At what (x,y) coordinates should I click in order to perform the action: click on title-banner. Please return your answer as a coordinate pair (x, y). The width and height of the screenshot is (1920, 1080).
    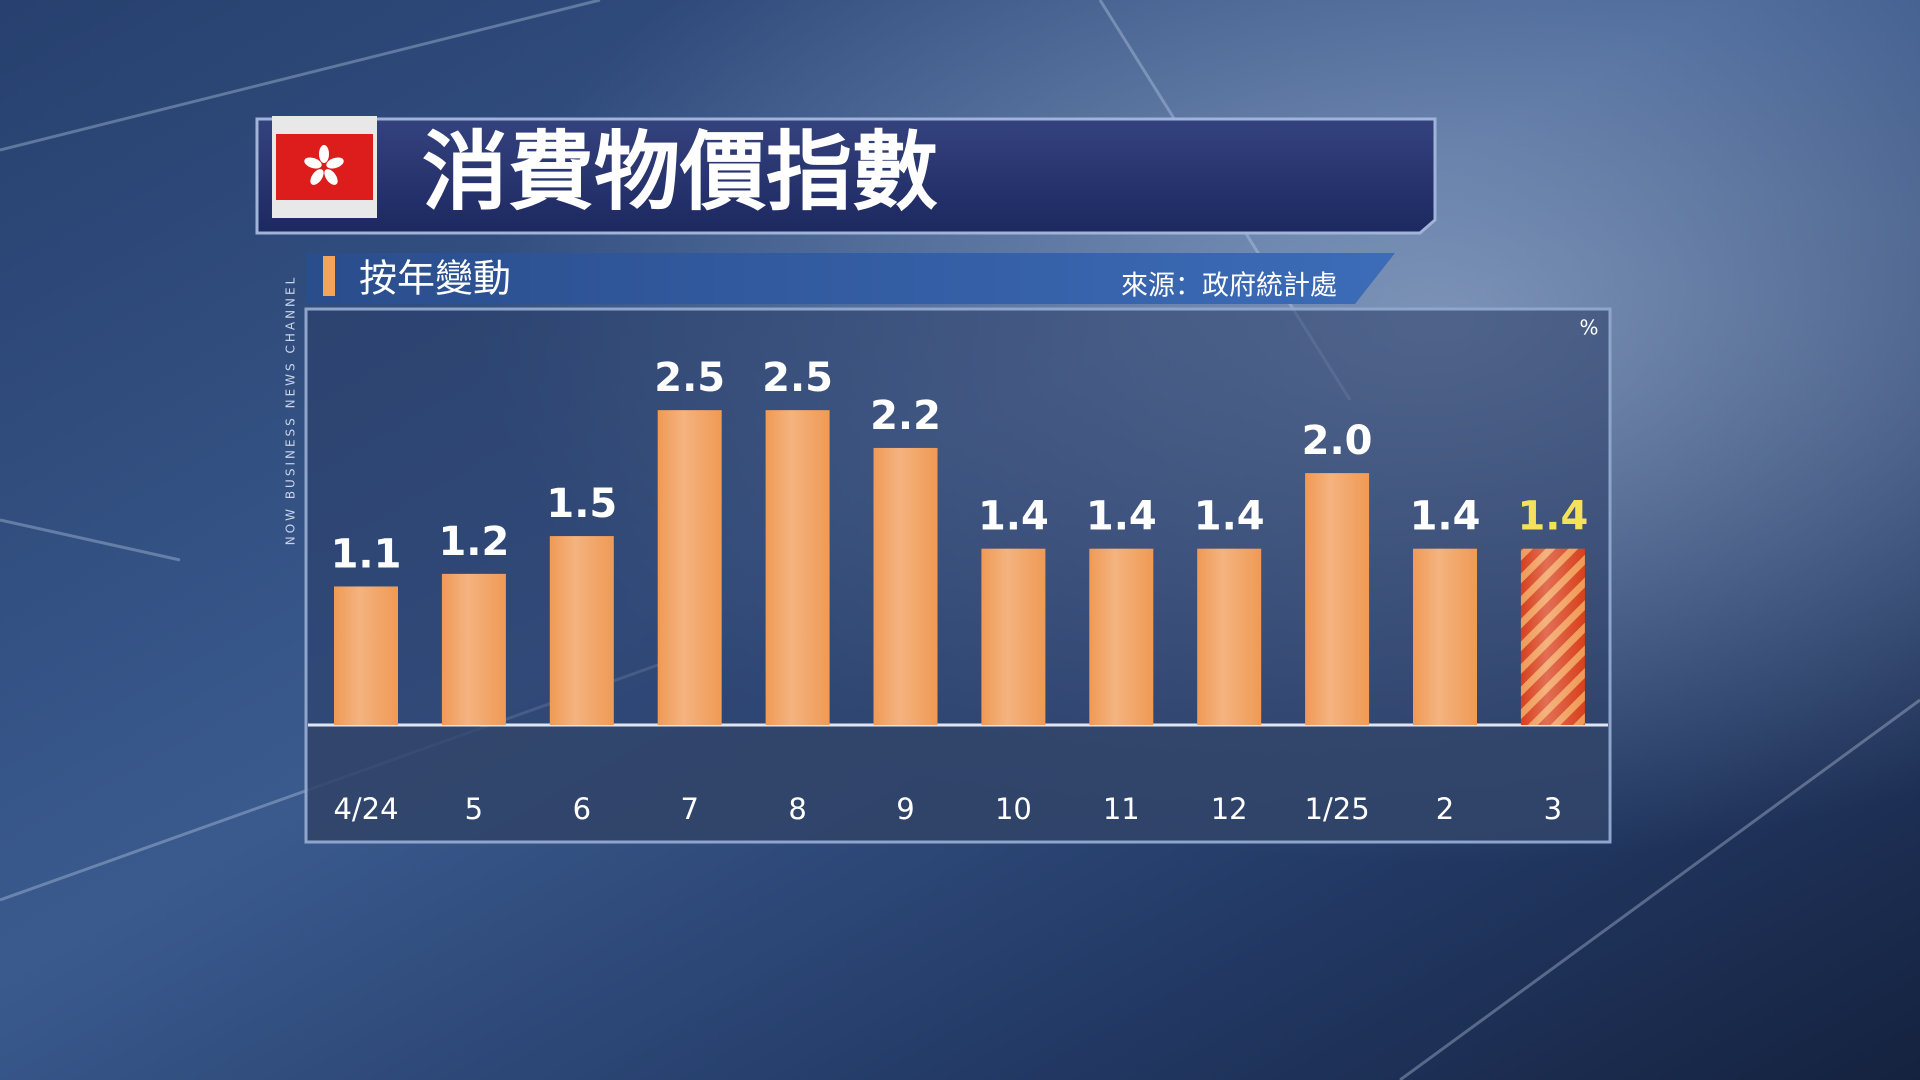
    Looking at the image, I should click on (846, 176).